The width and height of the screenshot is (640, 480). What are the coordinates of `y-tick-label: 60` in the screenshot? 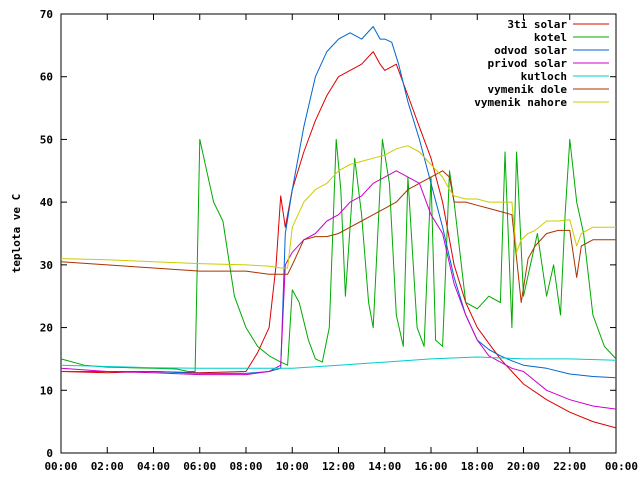 It's located at (46, 77).